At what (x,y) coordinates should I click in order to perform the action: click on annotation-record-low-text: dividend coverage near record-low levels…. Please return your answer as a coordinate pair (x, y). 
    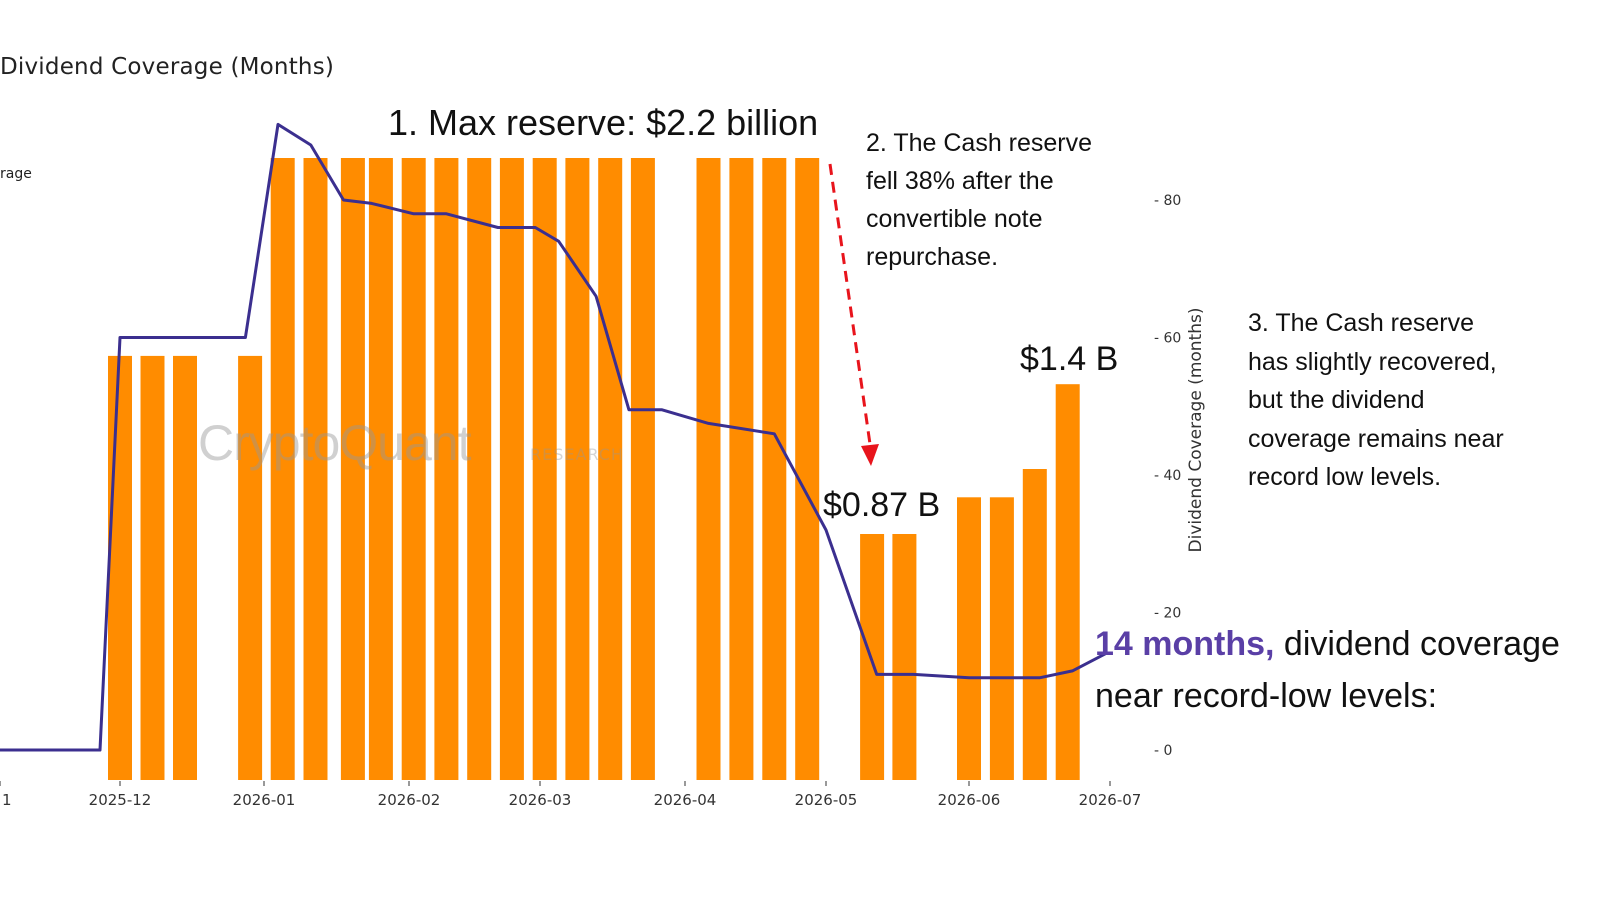
    Looking at the image, I should click on (1327, 670).